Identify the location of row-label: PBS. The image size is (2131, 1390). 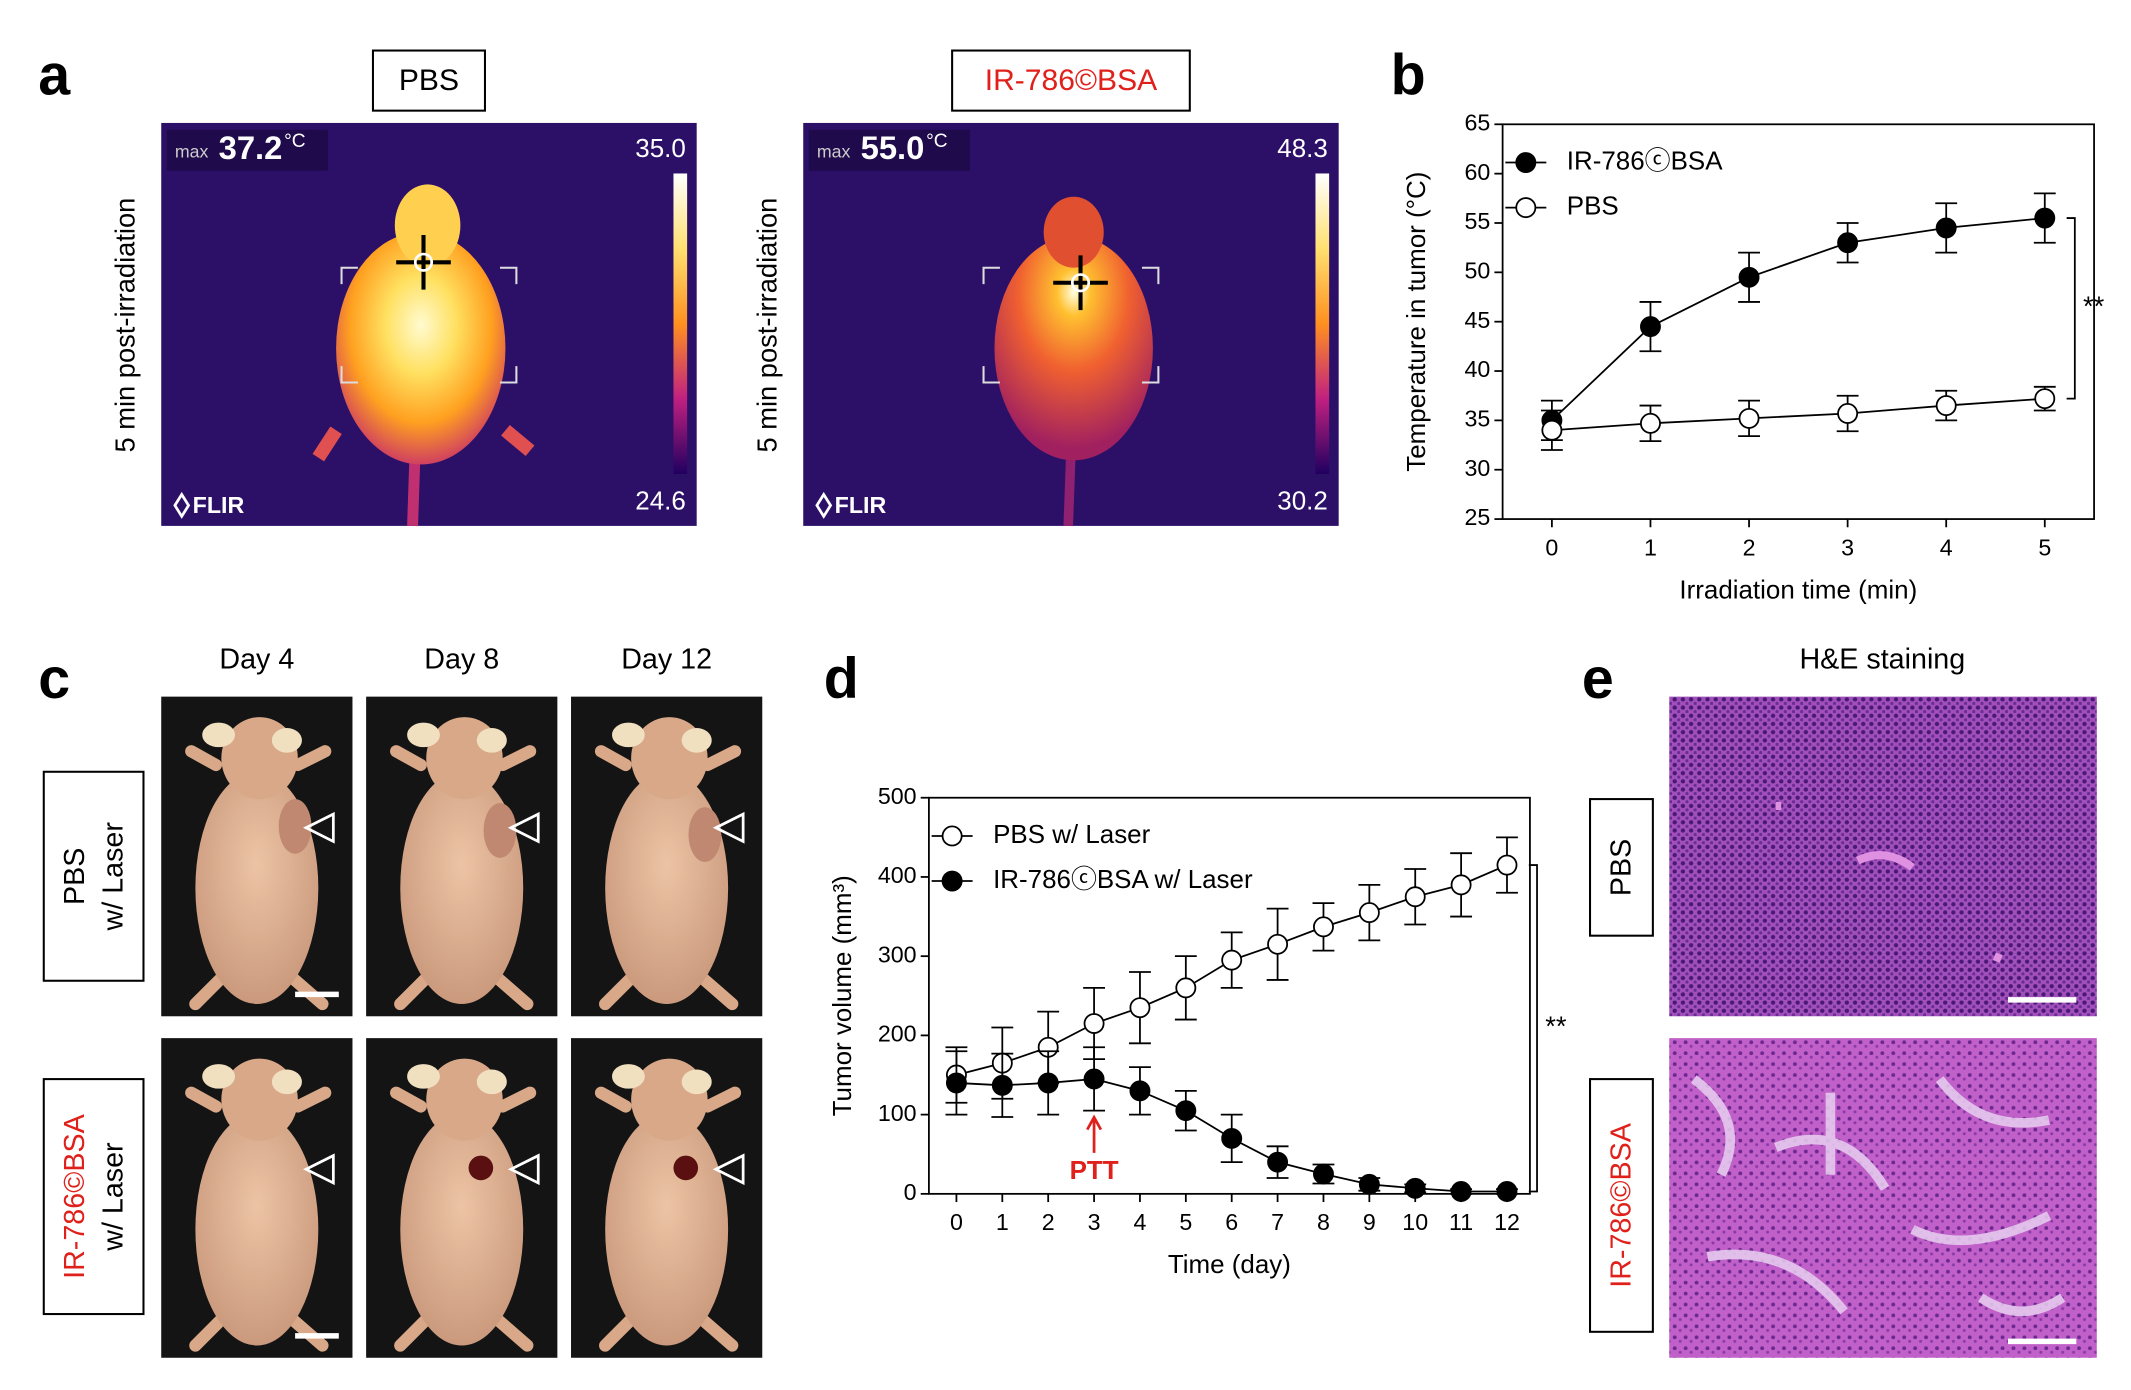
(75, 876).